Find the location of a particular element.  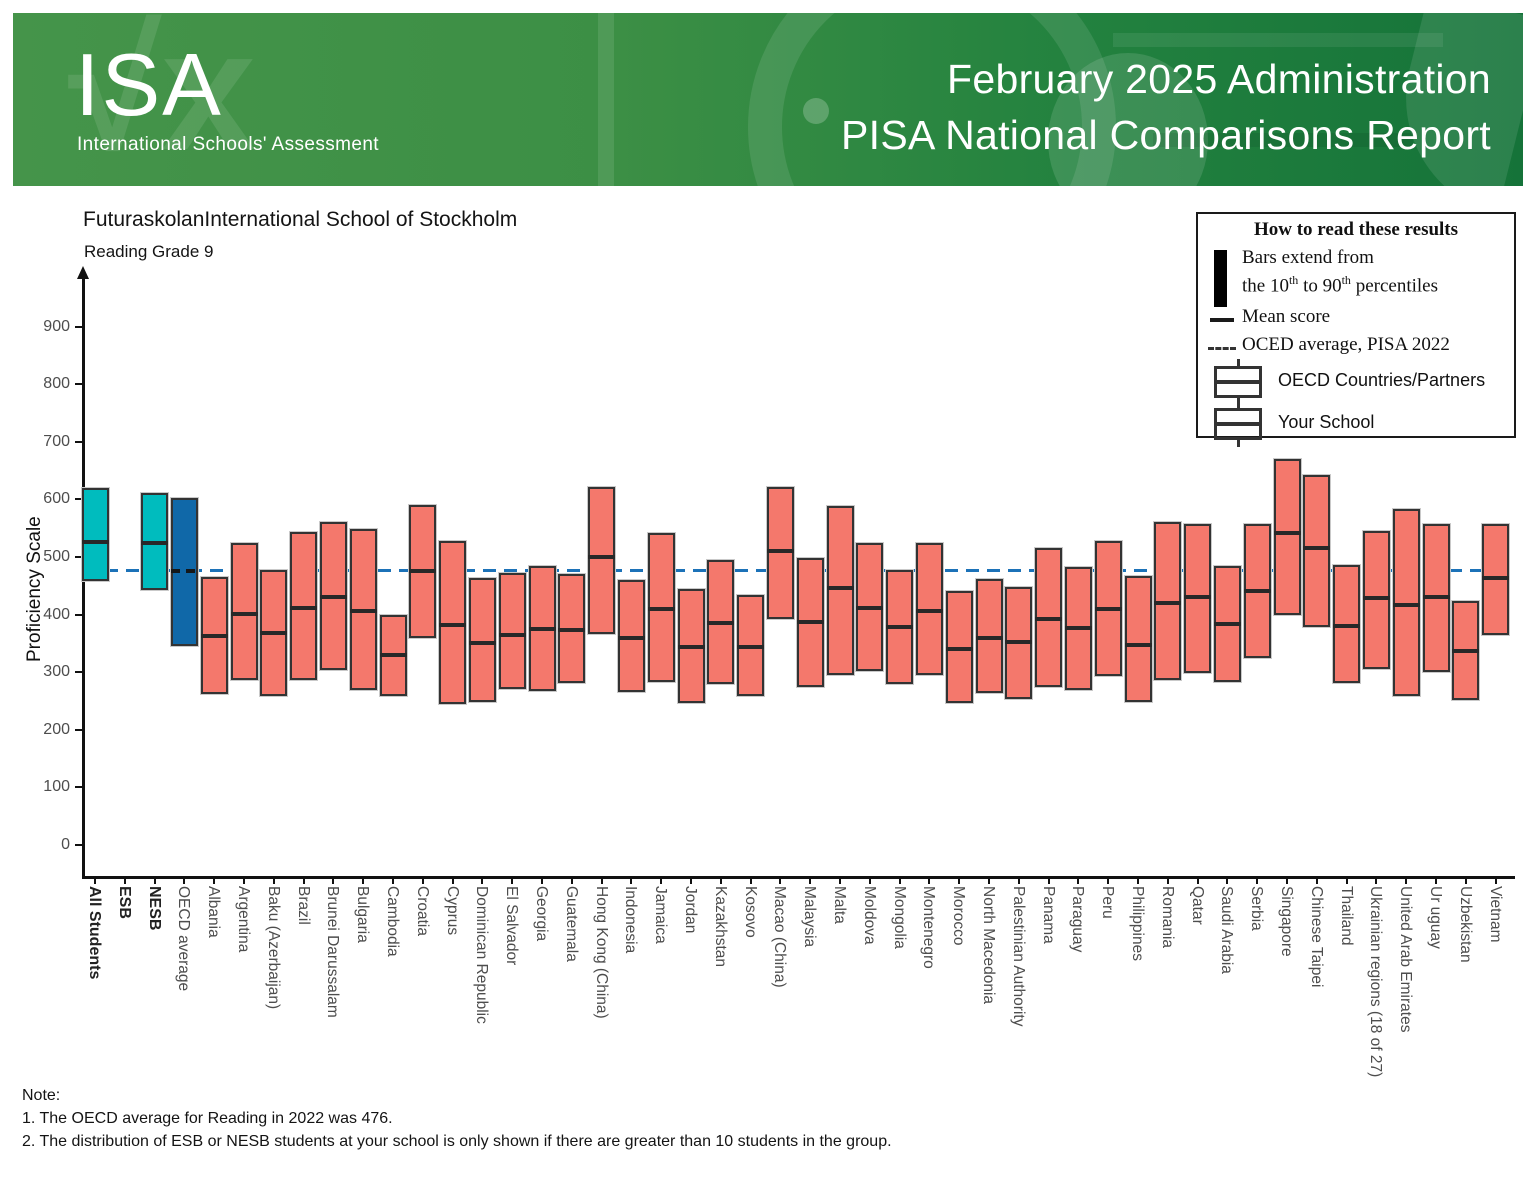

legend-title: How to read these results is located at coordinates (1356, 229).